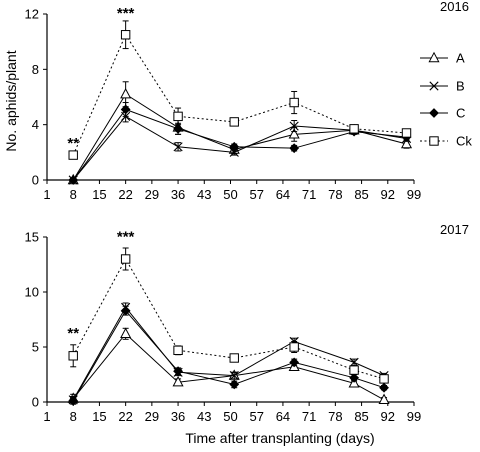  Describe the element at coordinates (442, 113) in the screenshot. I see `legend-item-c: C` at that location.